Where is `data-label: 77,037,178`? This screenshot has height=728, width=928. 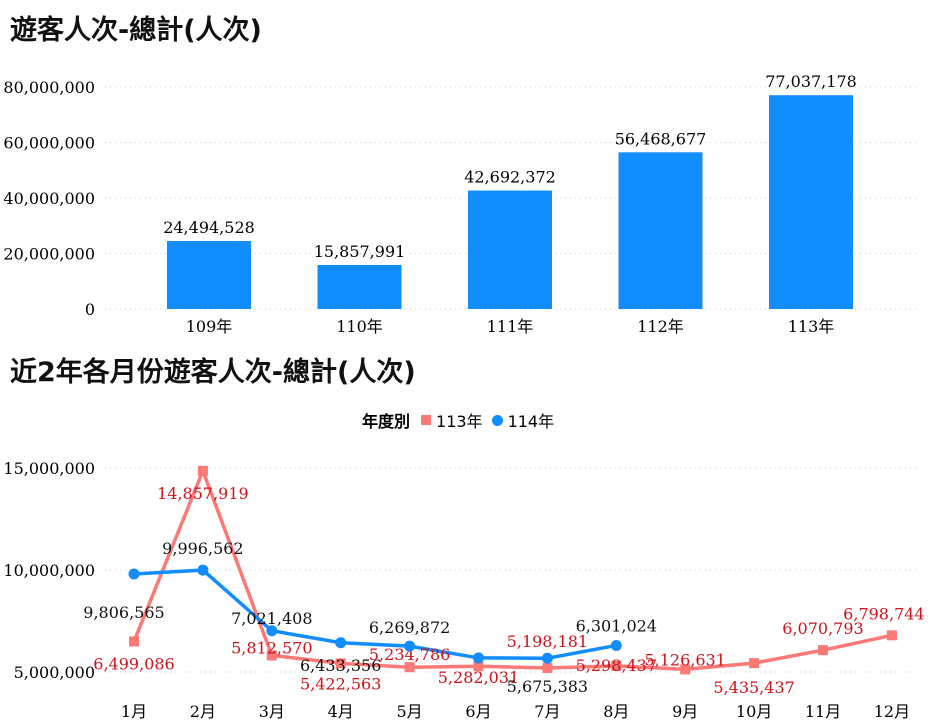 data-label: 77,037,178 is located at coordinates (811, 81).